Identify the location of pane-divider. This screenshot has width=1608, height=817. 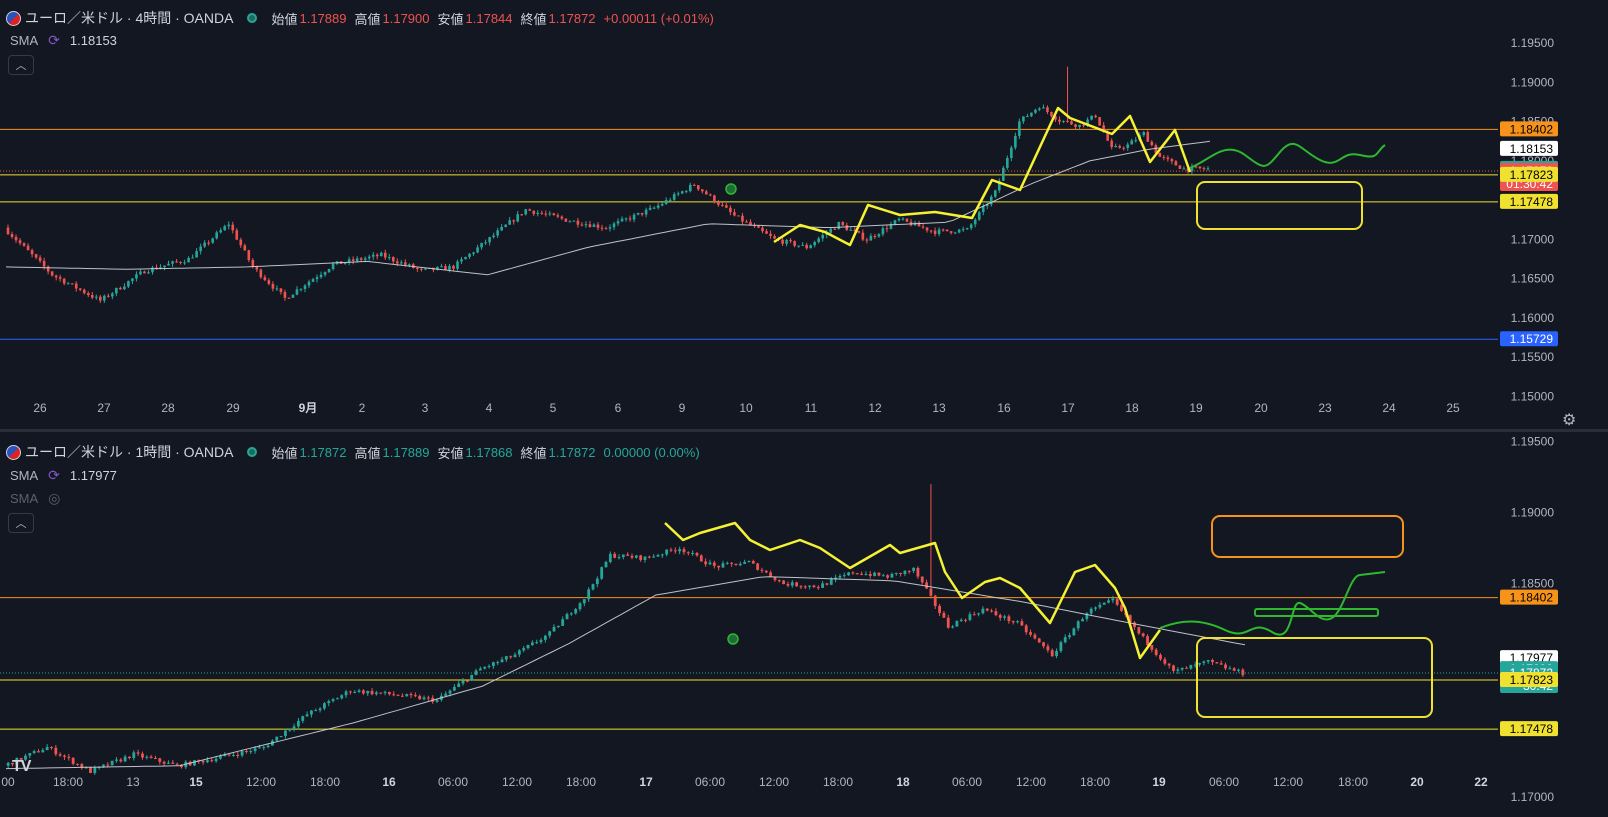
(804, 430).